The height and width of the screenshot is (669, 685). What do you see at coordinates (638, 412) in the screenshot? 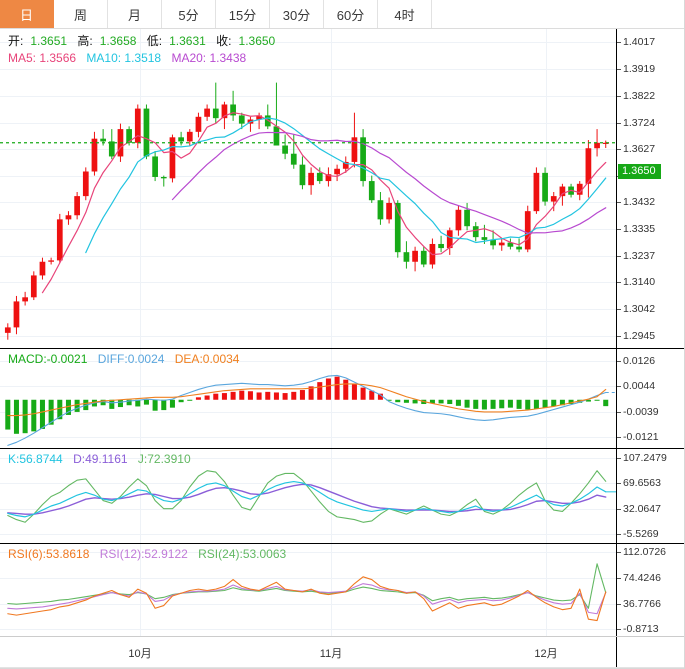
I see `axis-tick: -0.0039` at bounding box center [638, 412].